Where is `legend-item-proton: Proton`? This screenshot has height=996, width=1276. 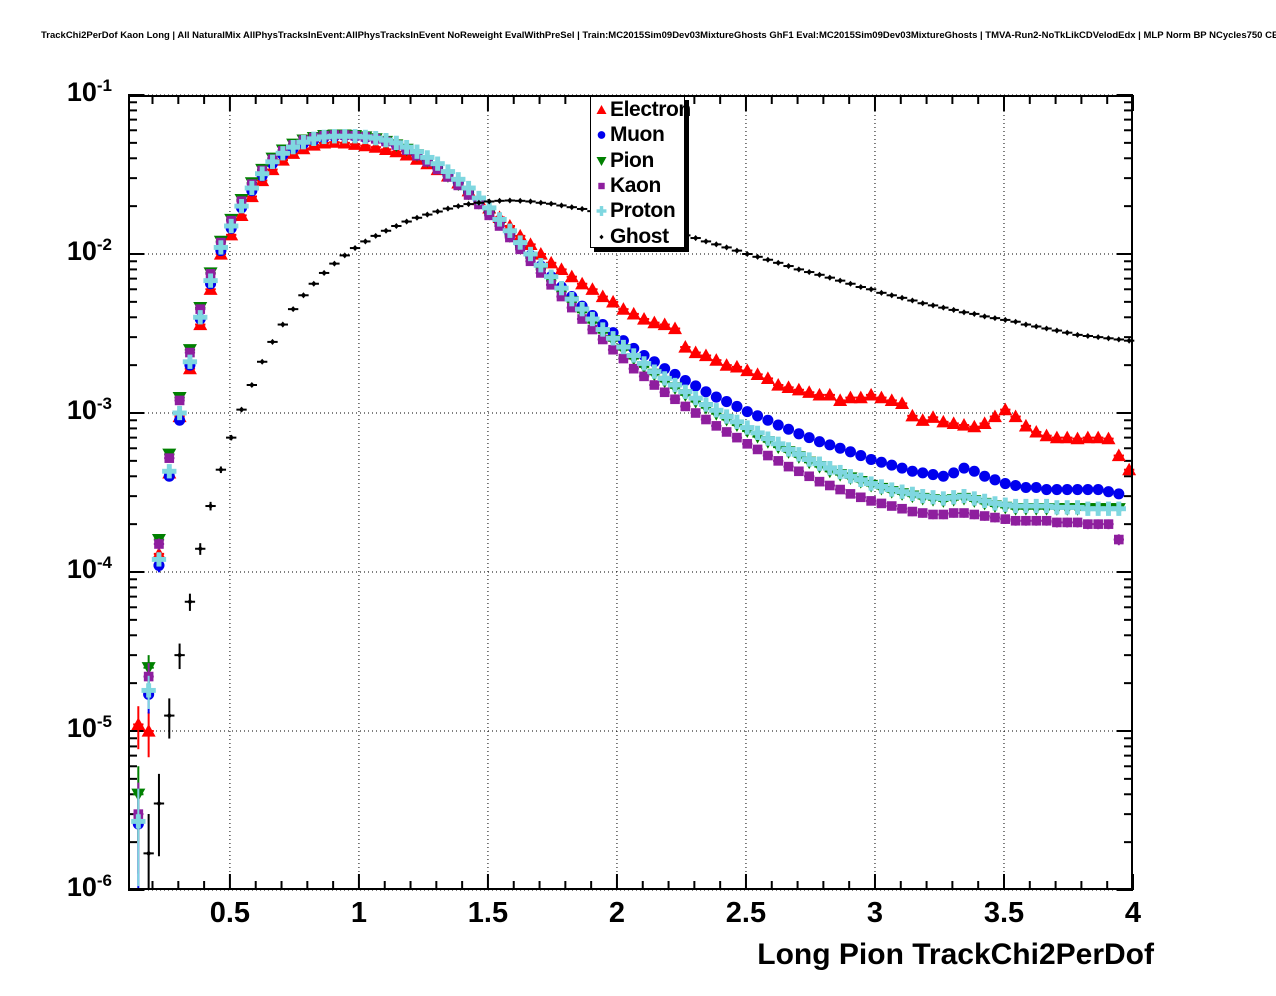
legend-item-proton: Proton is located at coordinates (637, 210).